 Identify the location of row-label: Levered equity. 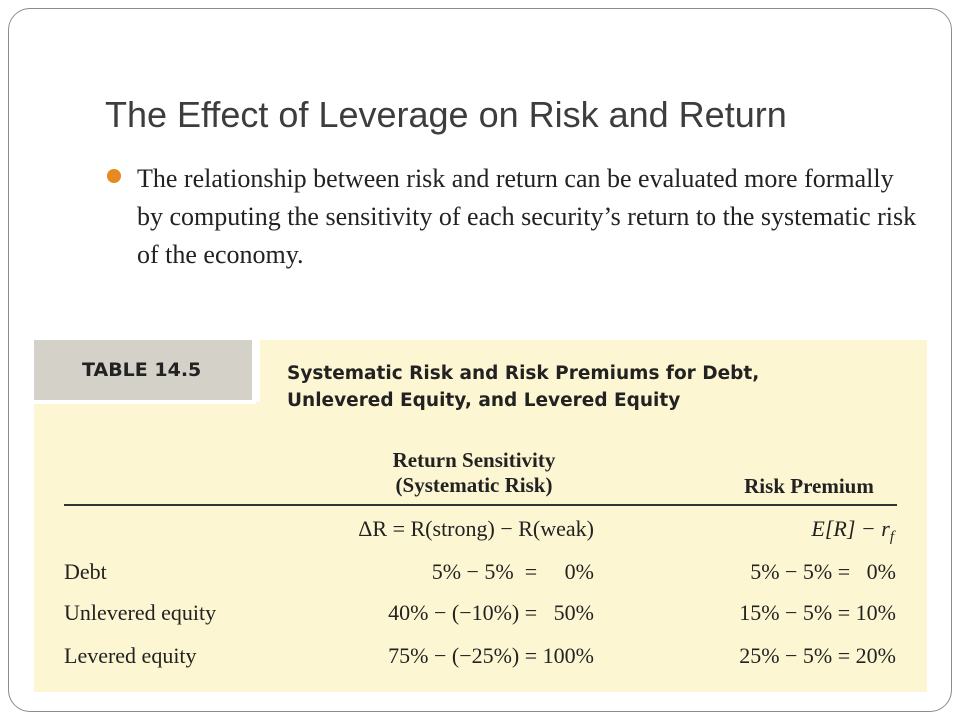
(130, 655).